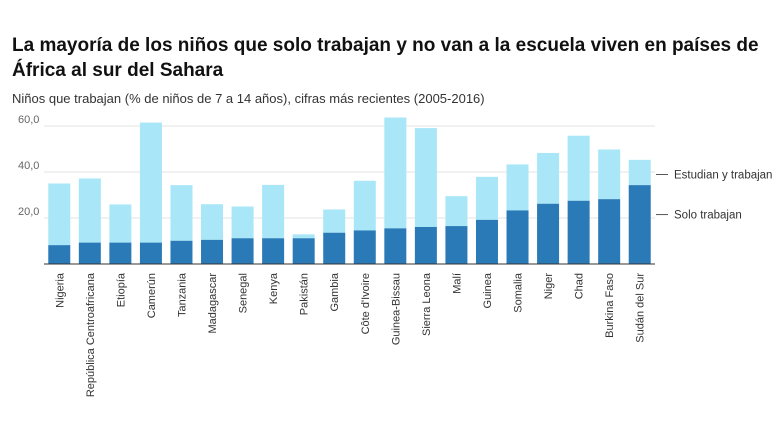  Describe the element at coordinates (28, 120) in the screenshot. I see `y-tick-label: 60,0` at that location.